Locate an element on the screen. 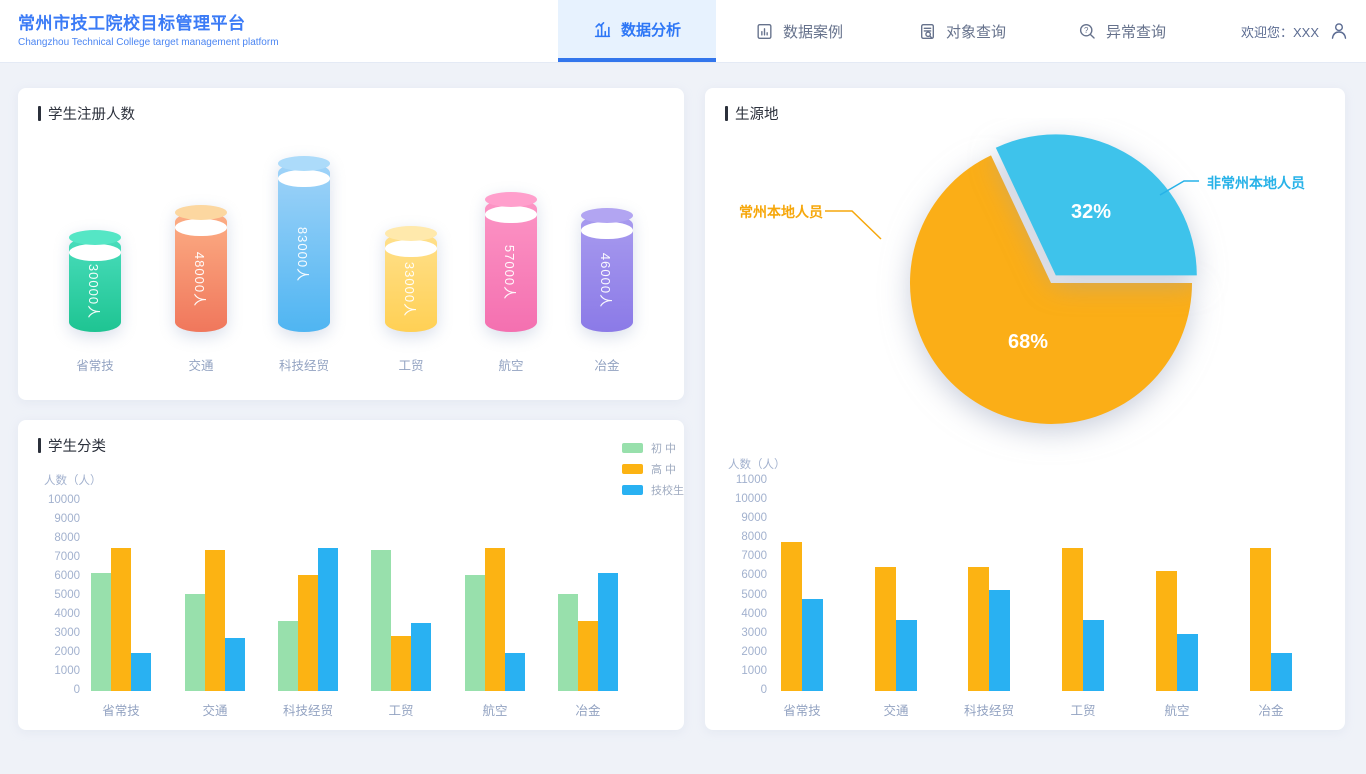 The width and height of the screenshot is (1366, 774). tab-anomaly-query: ? 异常查询 is located at coordinates (1122, 31).